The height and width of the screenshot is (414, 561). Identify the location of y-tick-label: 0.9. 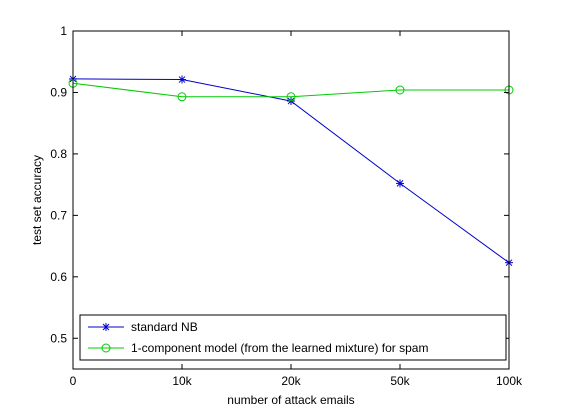
(58, 92).